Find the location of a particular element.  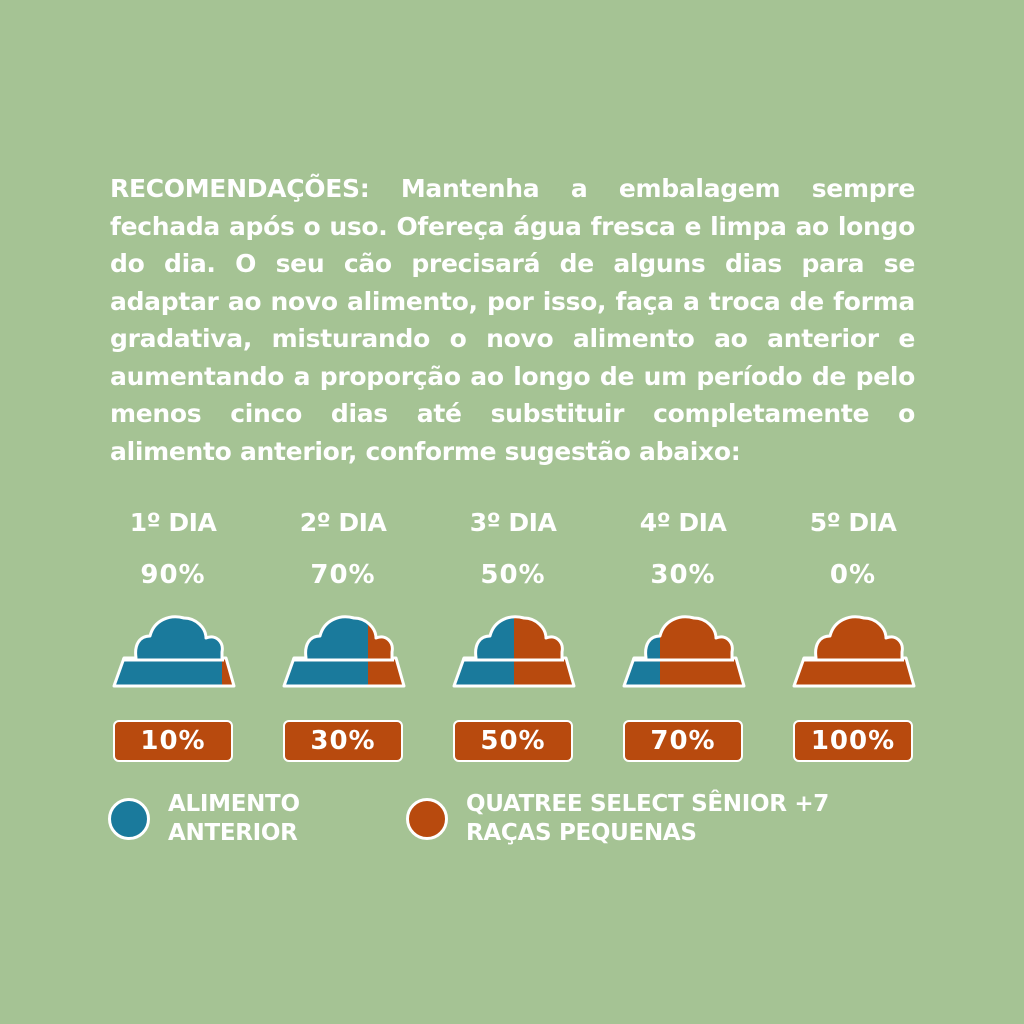

new-food-percent-badge: 100% is located at coordinates (853, 741).